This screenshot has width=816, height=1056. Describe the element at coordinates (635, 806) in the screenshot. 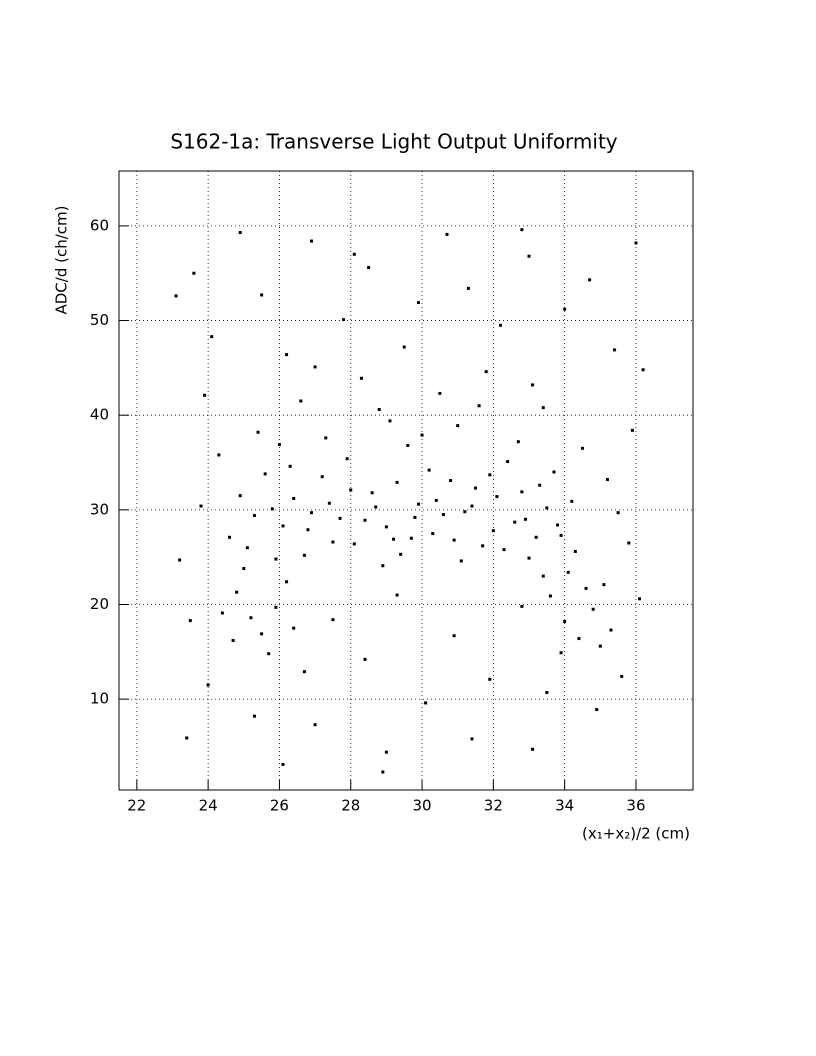

I see `x-tick-label: 36` at that location.